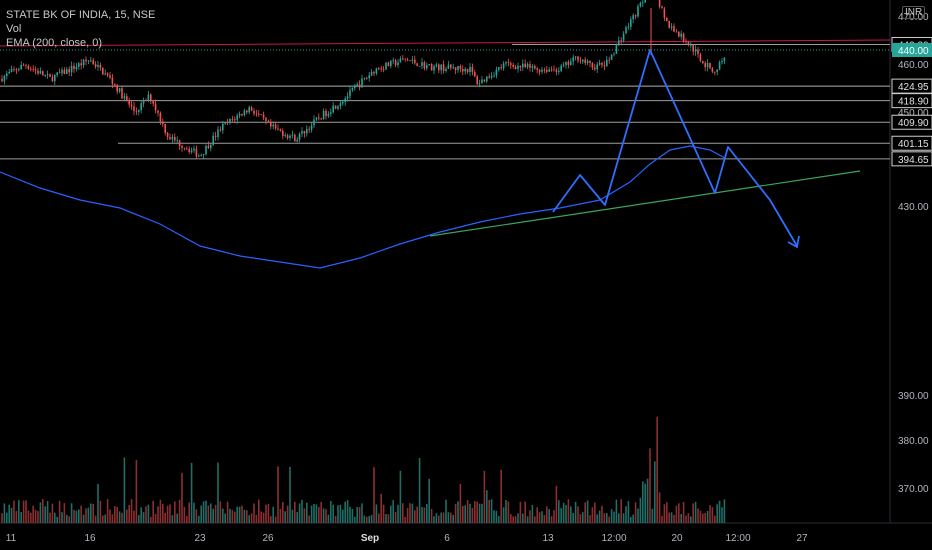 This screenshot has width=932, height=550. What do you see at coordinates (54, 43) in the screenshot?
I see `ema-label: EMA (200, close, 0)` at bounding box center [54, 43].